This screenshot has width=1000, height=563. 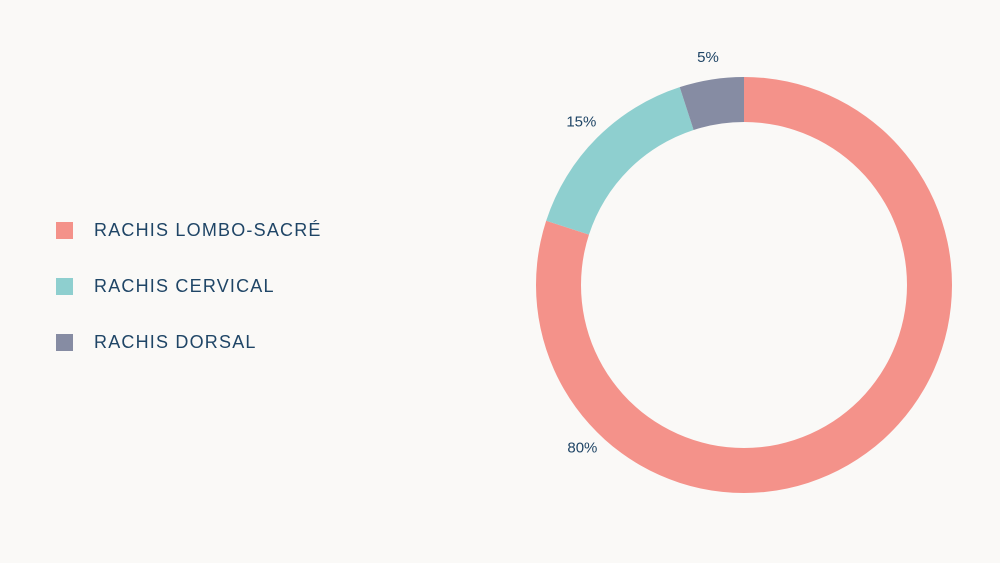 I want to click on slice-dorsal, so click(x=711, y=103).